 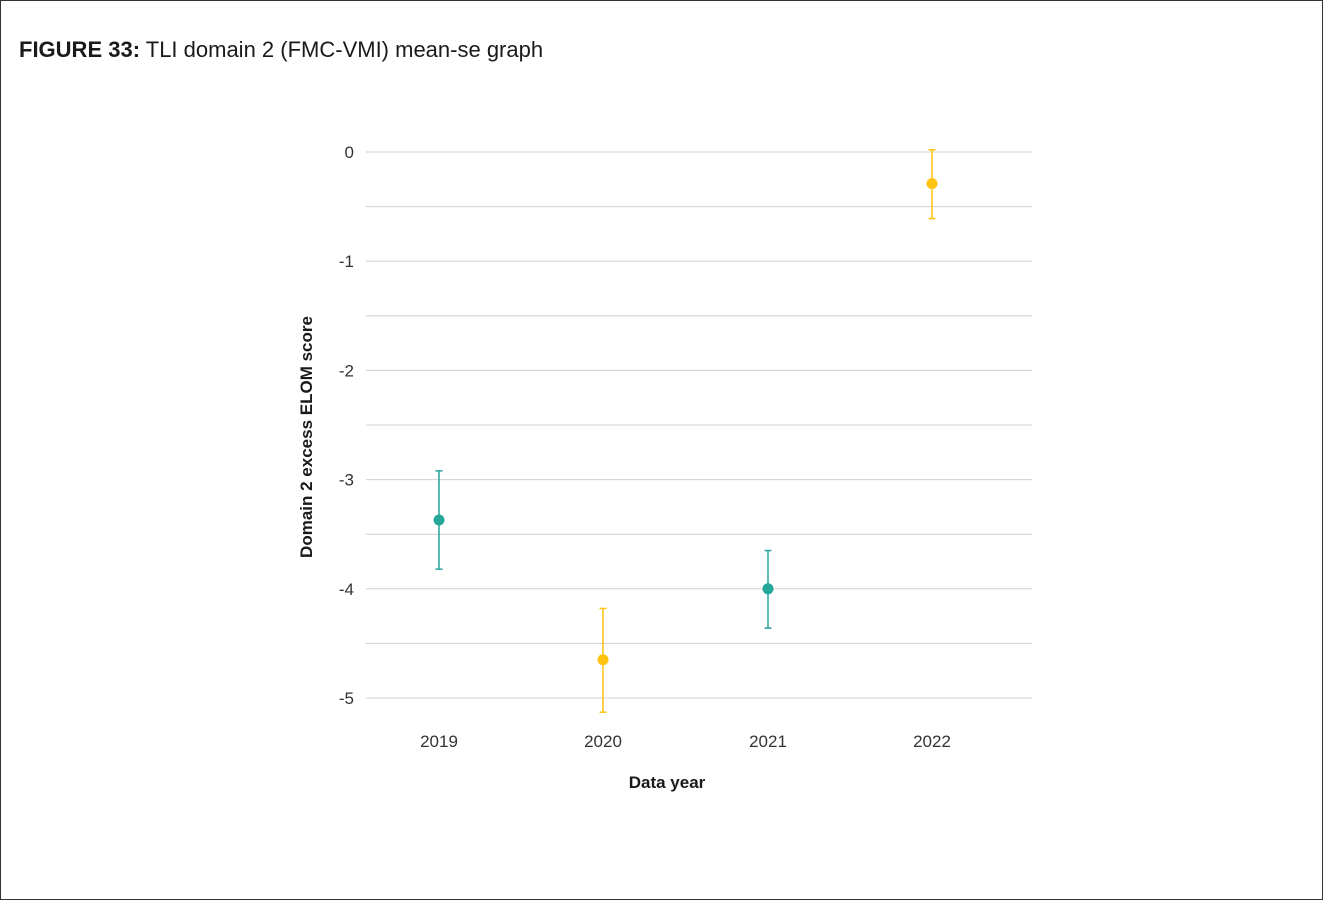 What do you see at coordinates (80, 49) in the screenshot?
I see `figure-label: FIGURE 33:` at bounding box center [80, 49].